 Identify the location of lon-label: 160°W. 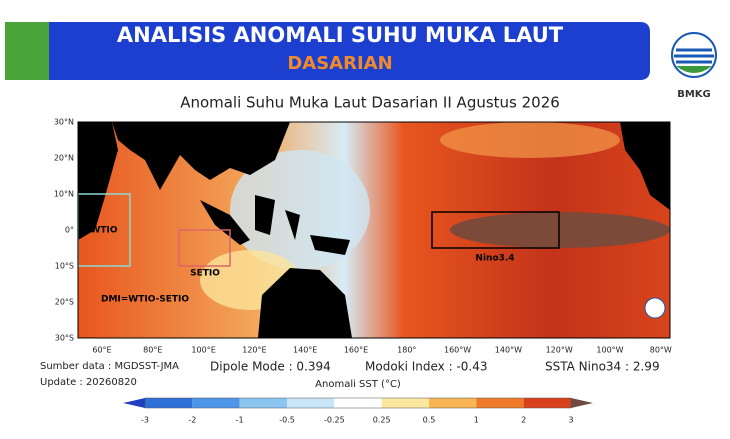
(457, 350).